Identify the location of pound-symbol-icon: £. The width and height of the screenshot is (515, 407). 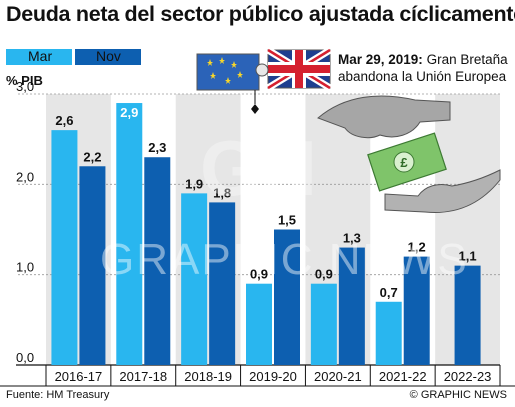
(404, 162).